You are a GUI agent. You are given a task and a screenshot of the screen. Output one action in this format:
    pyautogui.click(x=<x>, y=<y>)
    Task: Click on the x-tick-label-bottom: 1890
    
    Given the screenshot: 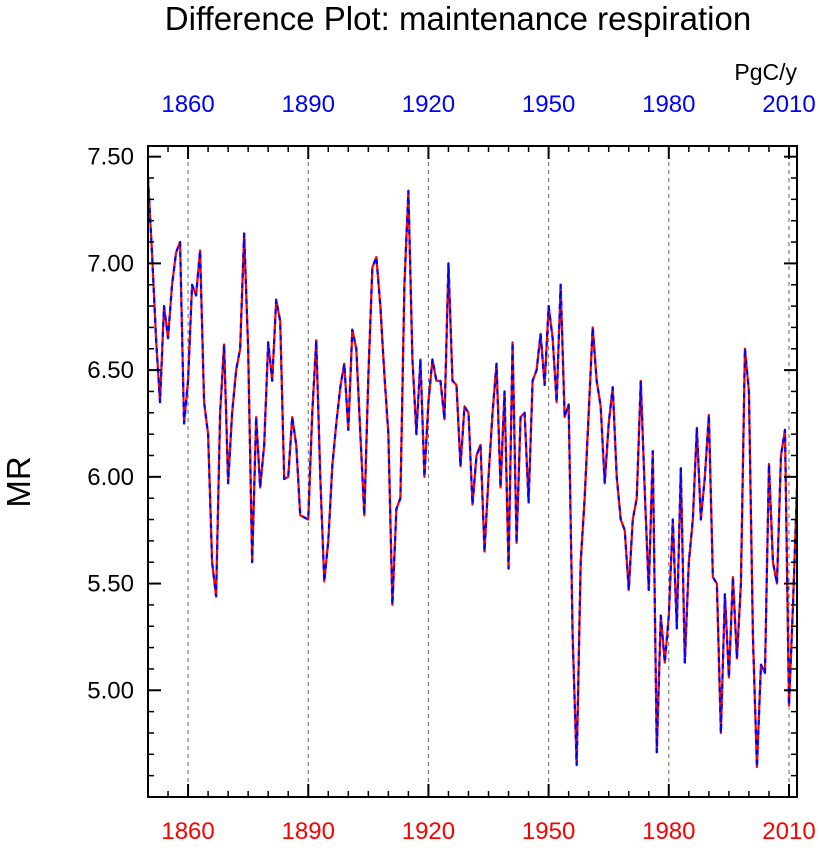 What is the action you would take?
    pyautogui.click(x=308, y=831)
    